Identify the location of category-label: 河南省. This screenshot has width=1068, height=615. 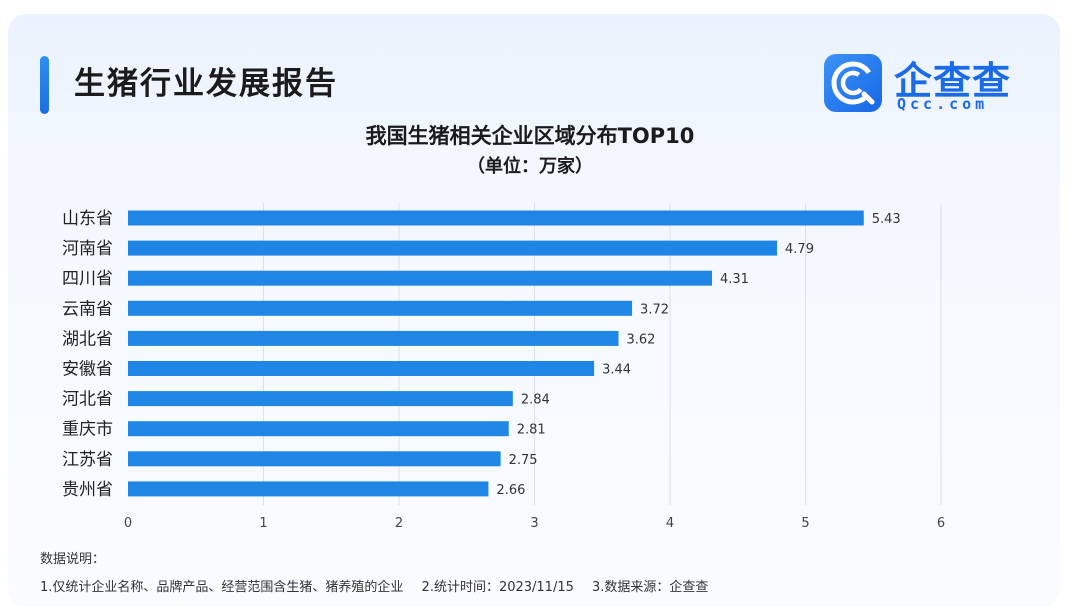
(87, 249).